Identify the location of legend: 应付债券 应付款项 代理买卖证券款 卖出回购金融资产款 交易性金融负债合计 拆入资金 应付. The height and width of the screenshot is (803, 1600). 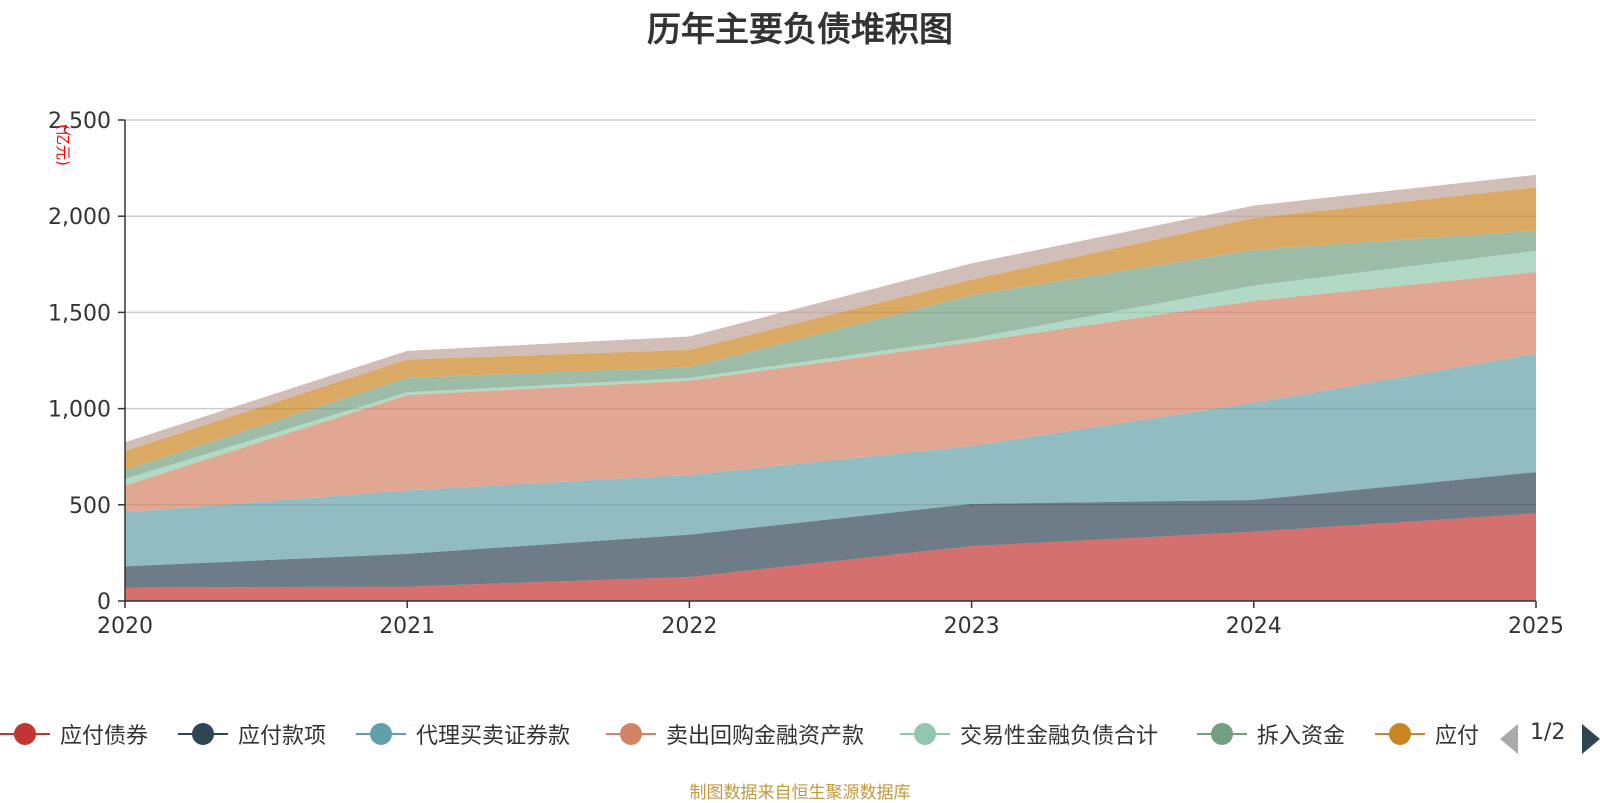
(800, 736).